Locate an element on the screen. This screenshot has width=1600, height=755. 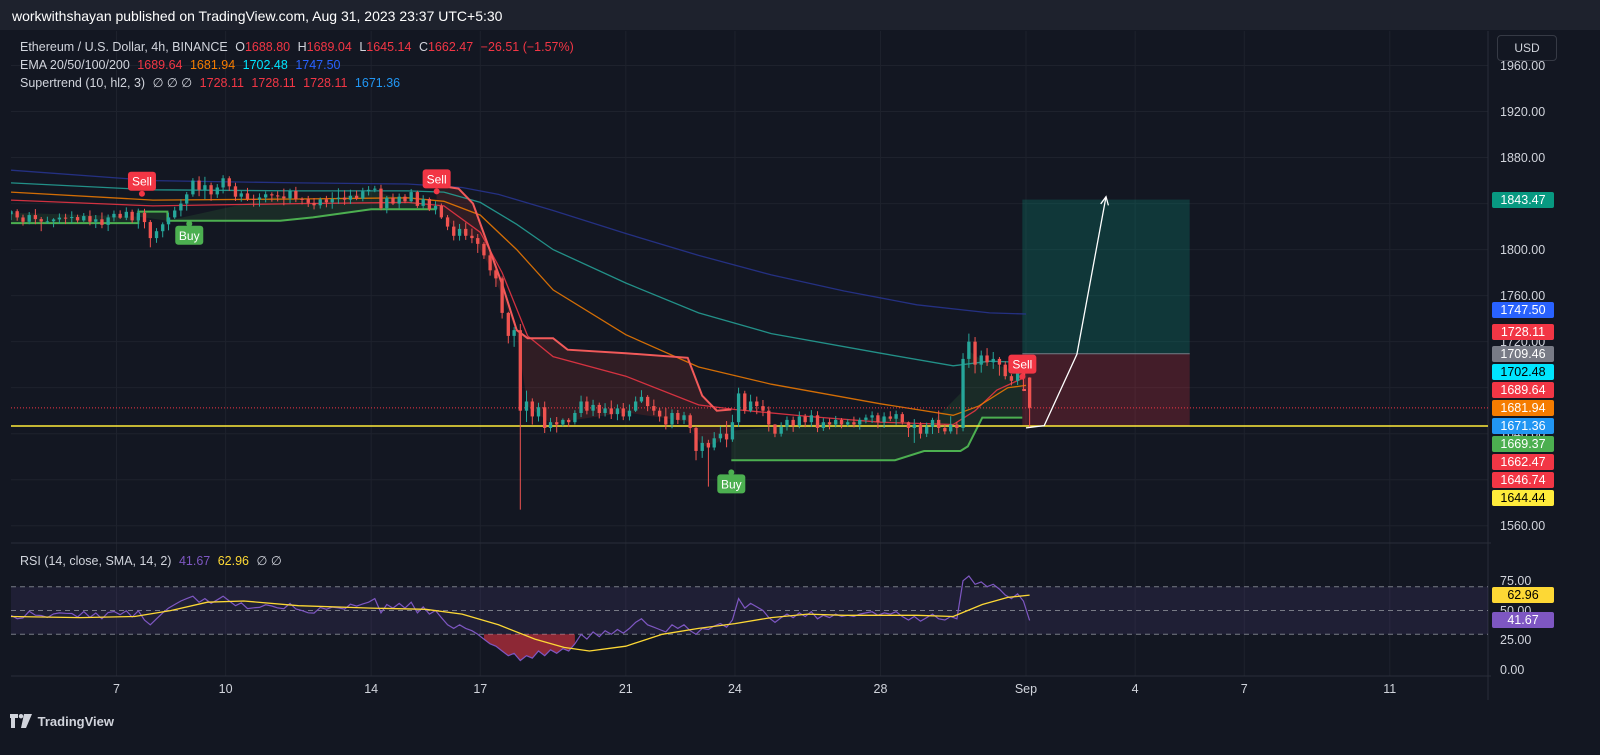
price-badge: 1702.48 is located at coordinates (1523, 371).